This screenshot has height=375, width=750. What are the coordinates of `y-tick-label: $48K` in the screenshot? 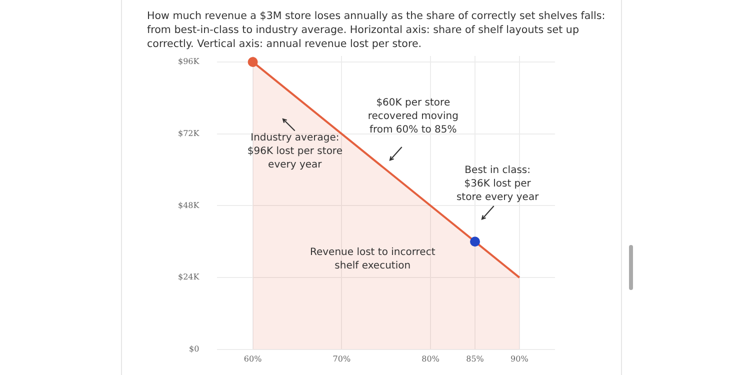 It's located at (189, 205).